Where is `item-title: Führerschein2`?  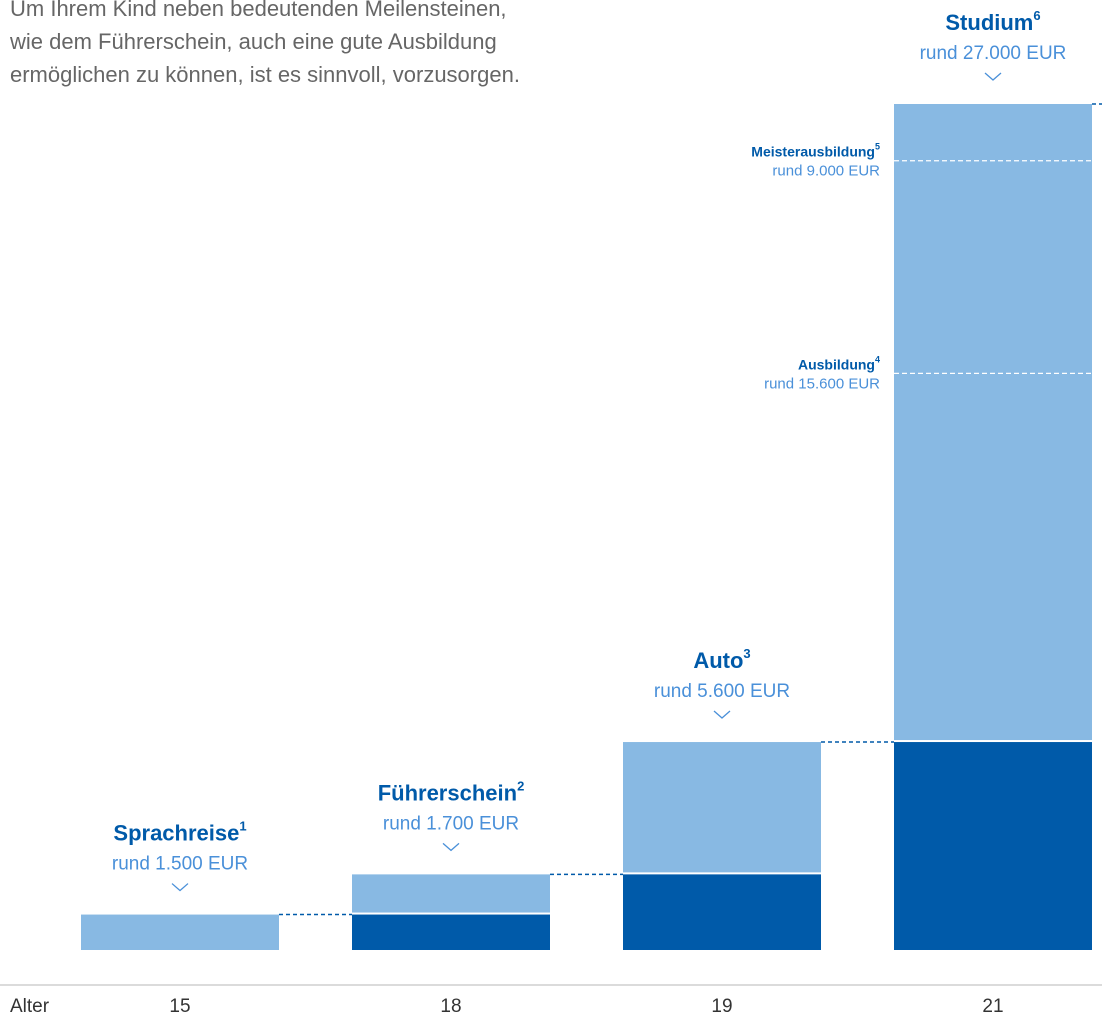
item-title: Führerschein2 is located at coordinates (451, 791).